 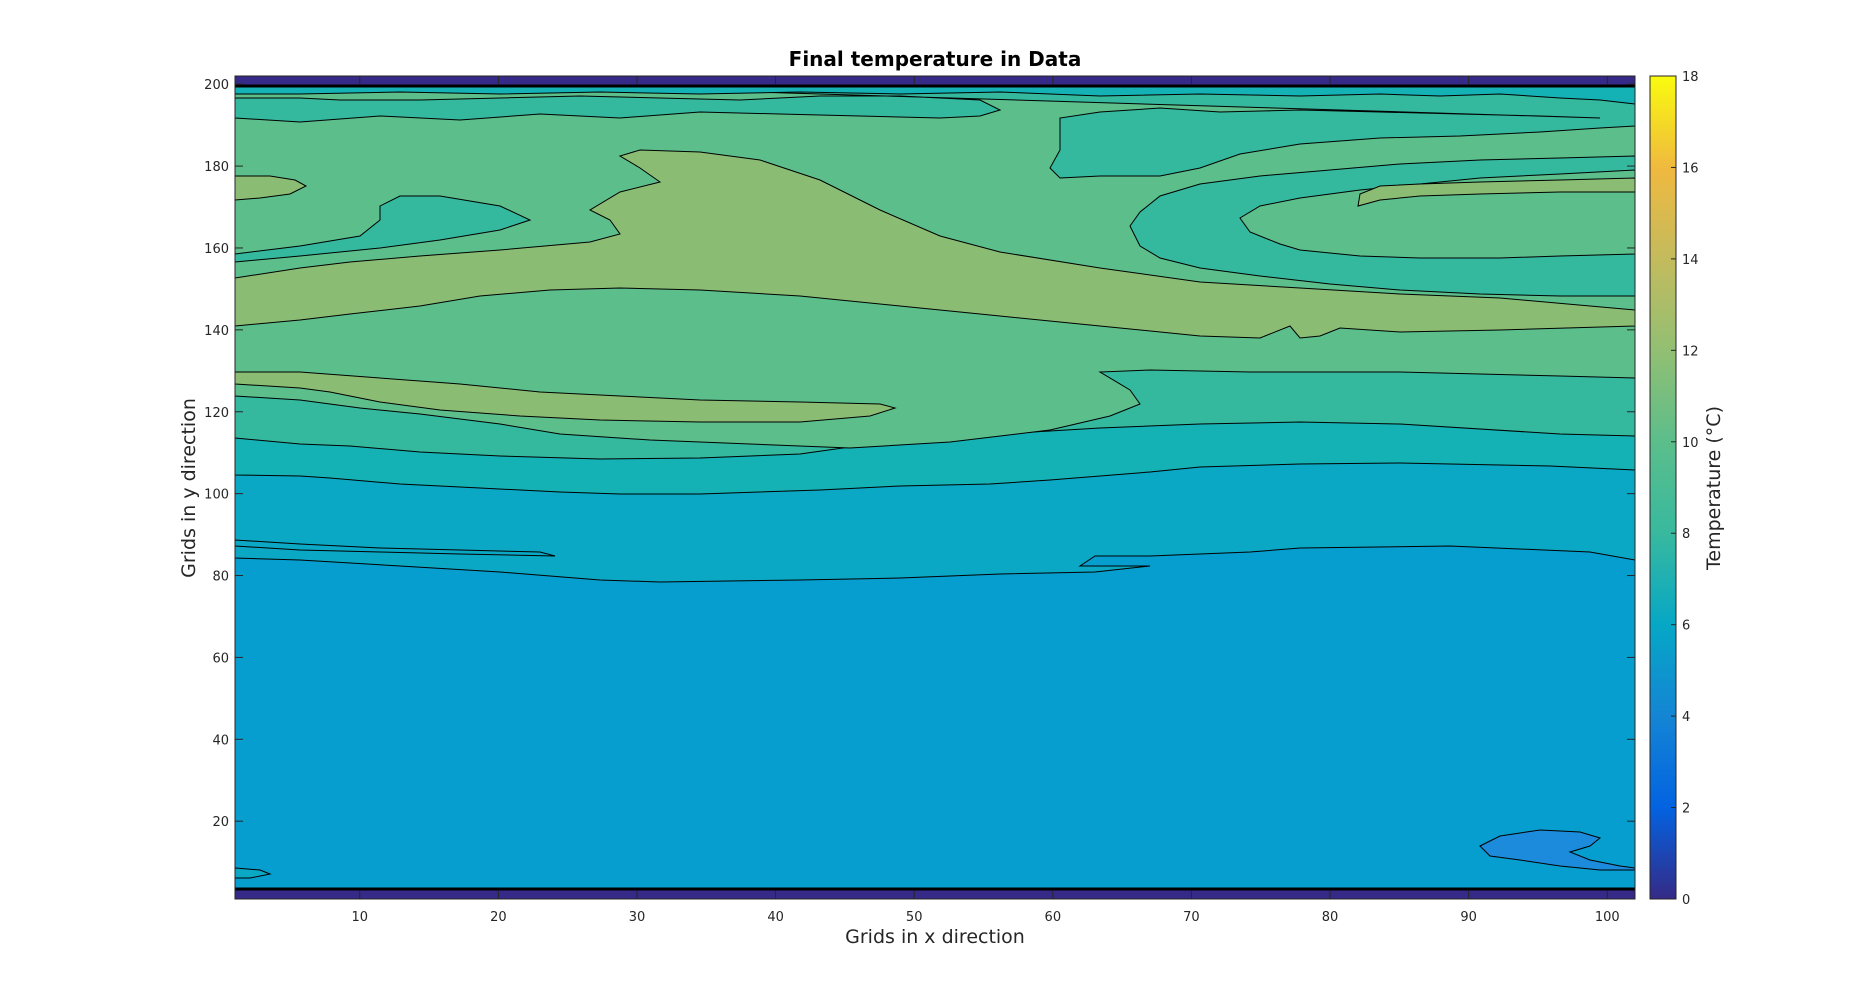 I want to click on colorbar-tick-label: 14, so click(x=1690, y=260).